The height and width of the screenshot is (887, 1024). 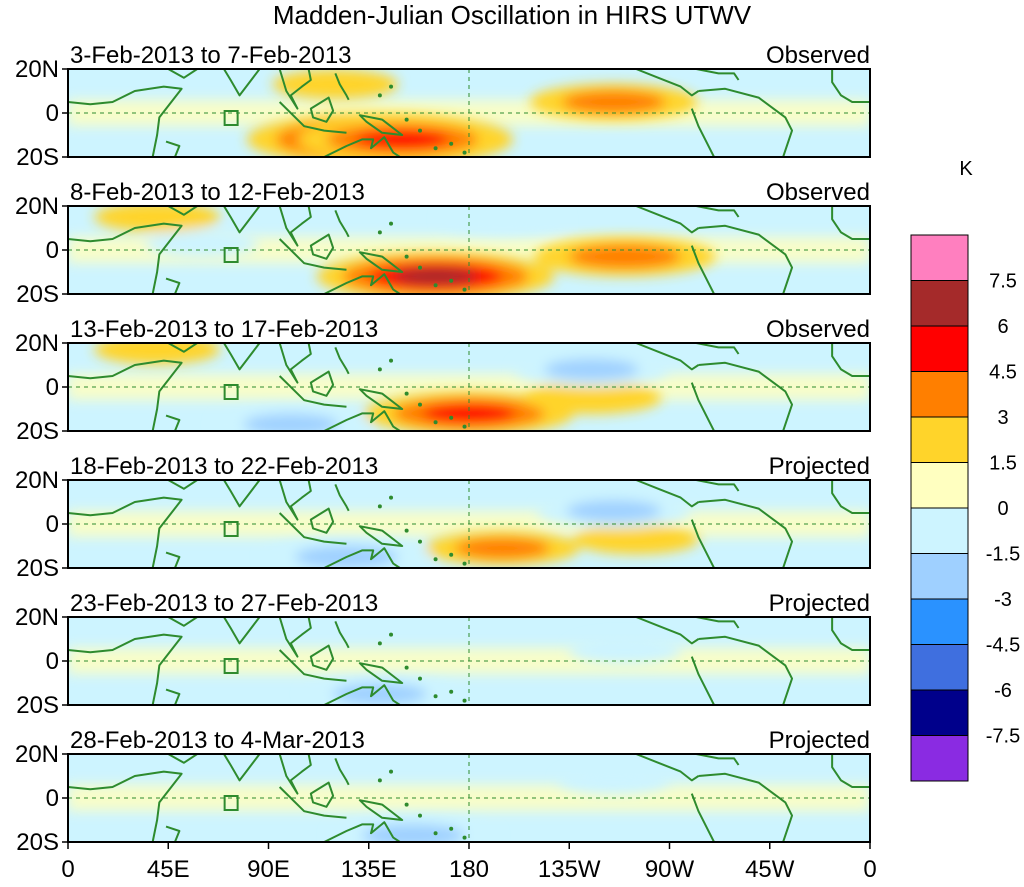 I want to click on chart-title: Madden-Julian Oscillation in HIRS UTWV, so click(x=512, y=15).